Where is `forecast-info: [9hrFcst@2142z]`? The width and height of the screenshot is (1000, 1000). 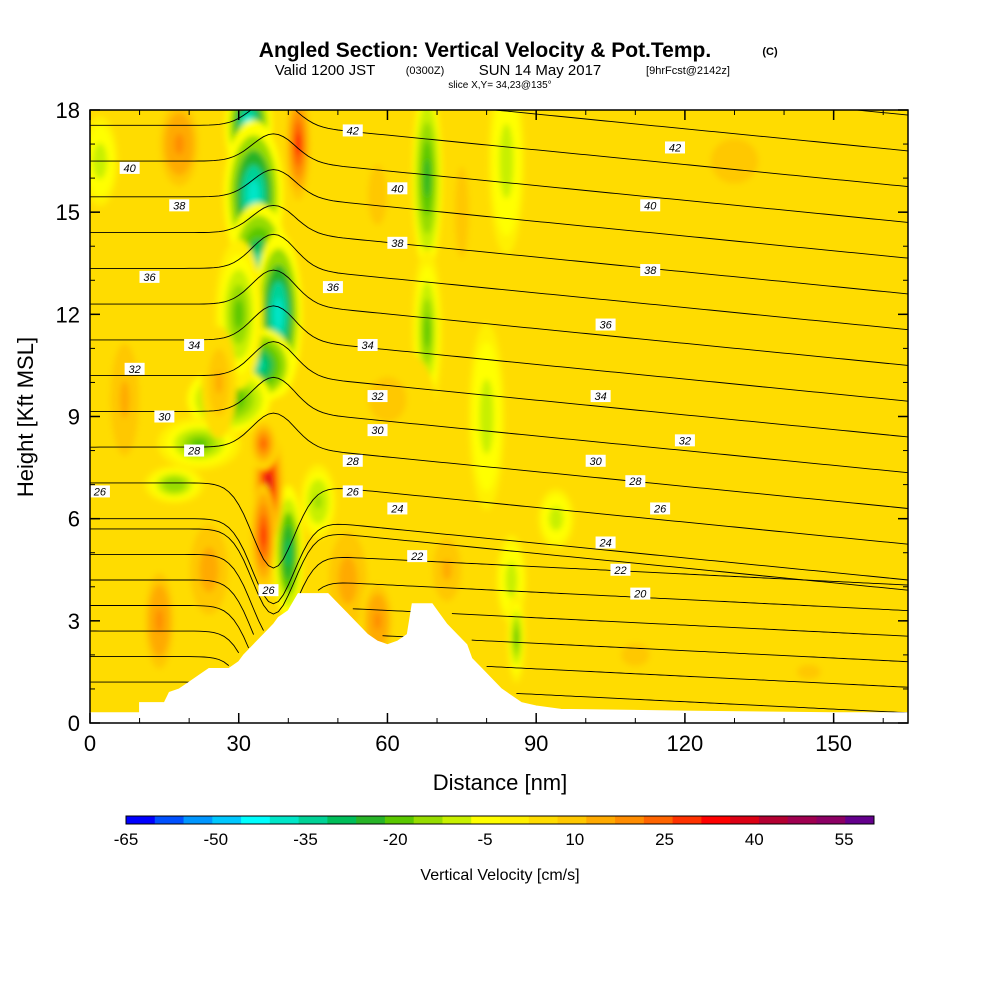
forecast-info: [9hrFcst@2142z] is located at coordinates (688, 71).